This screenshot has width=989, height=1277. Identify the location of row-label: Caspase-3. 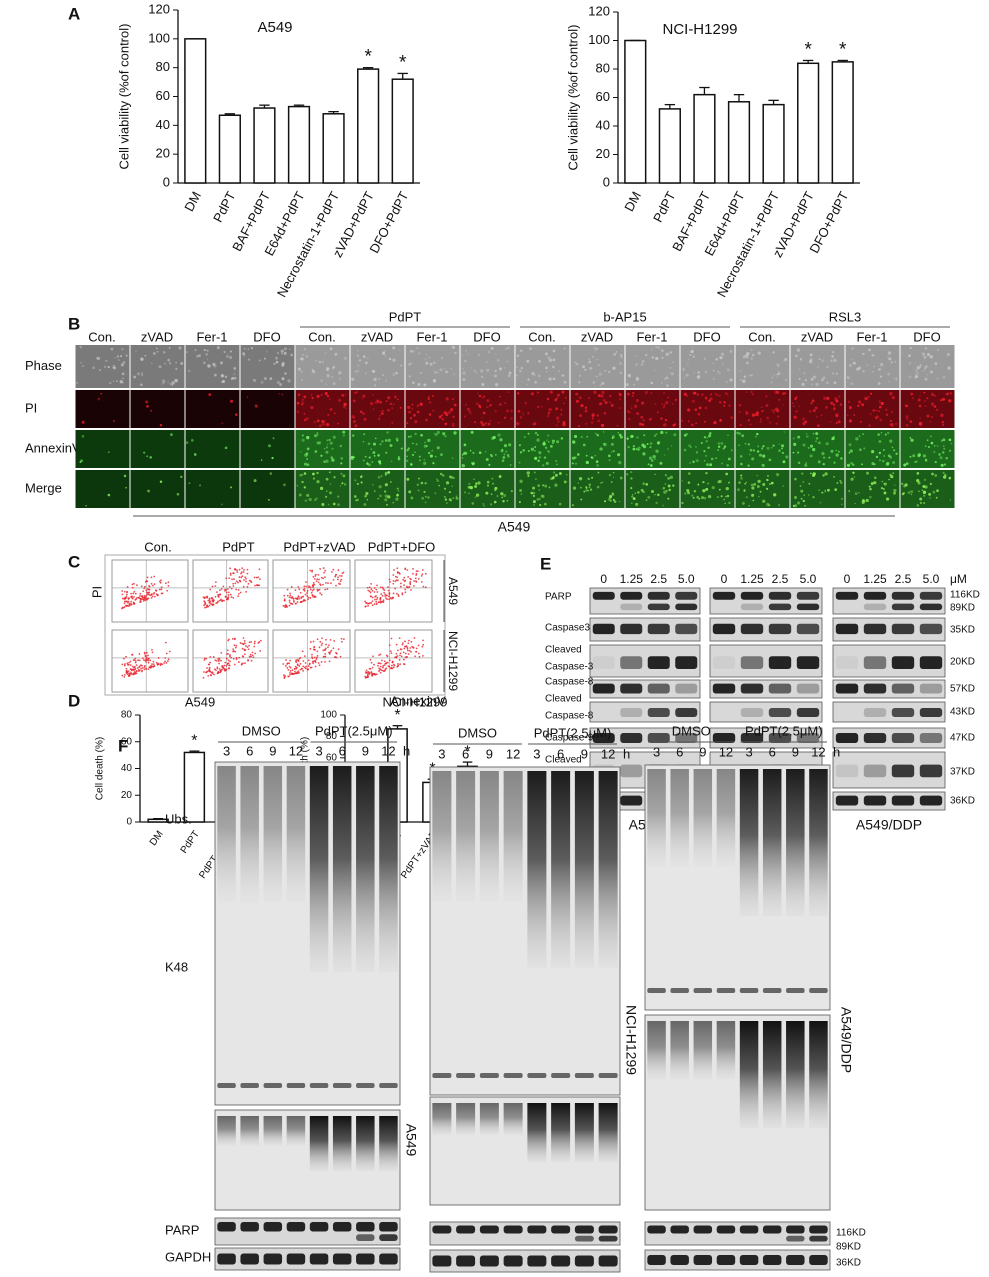
(569, 667).